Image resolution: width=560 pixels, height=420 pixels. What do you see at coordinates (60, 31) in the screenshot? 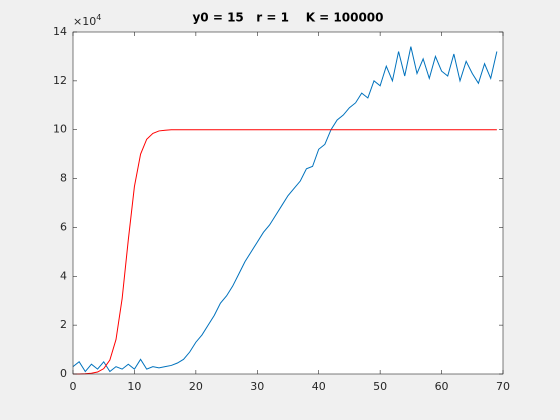
I see `y-tick-label: 14` at bounding box center [60, 31].